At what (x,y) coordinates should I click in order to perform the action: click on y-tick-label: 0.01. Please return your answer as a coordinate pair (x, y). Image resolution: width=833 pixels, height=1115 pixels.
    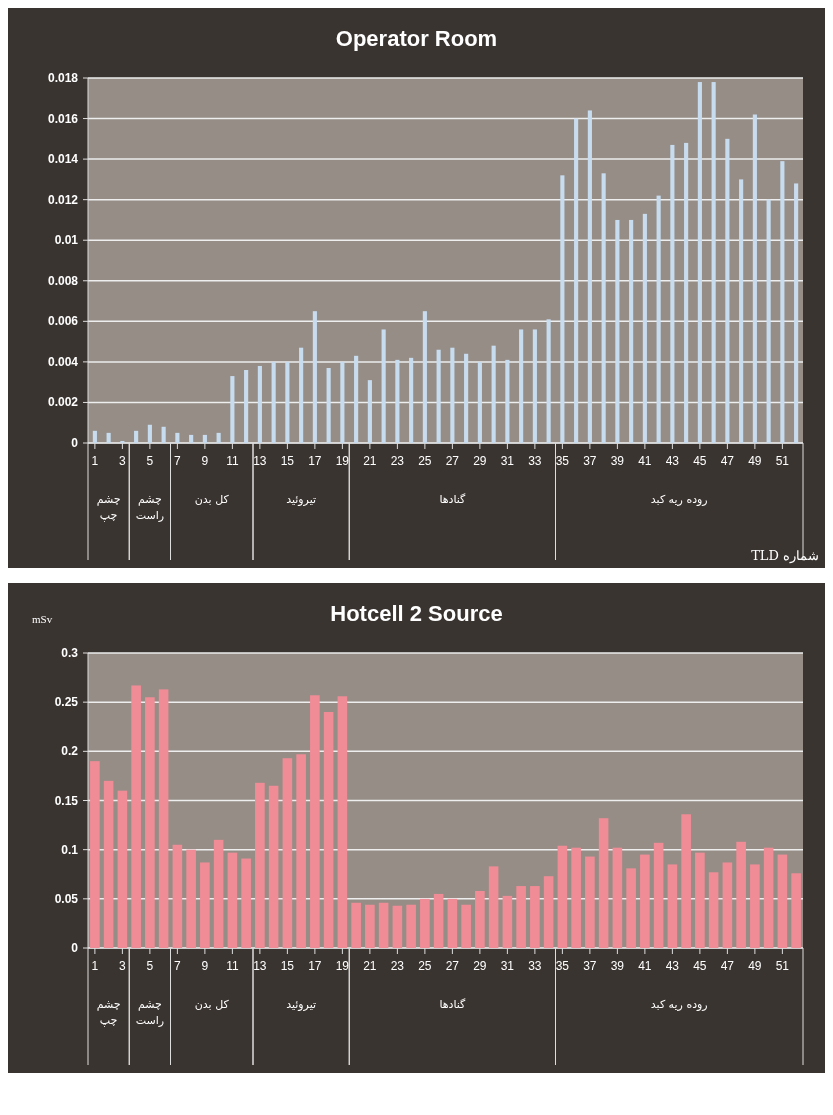
    Looking at the image, I should click on (66, 240).